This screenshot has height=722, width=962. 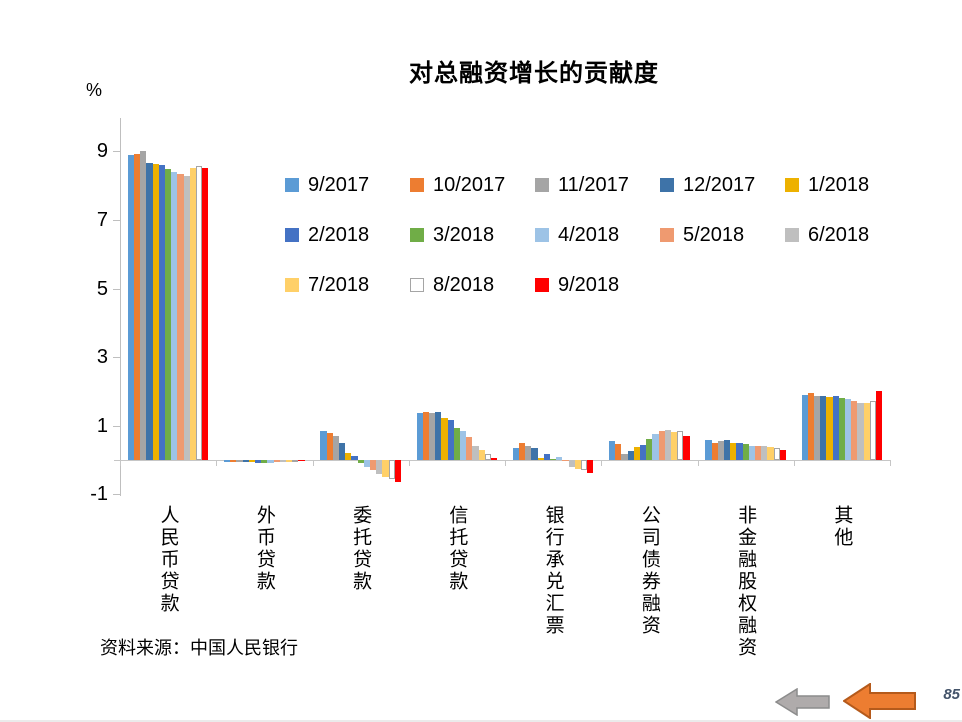 I want to click on x-axis-line, so click(x=502, y=460).